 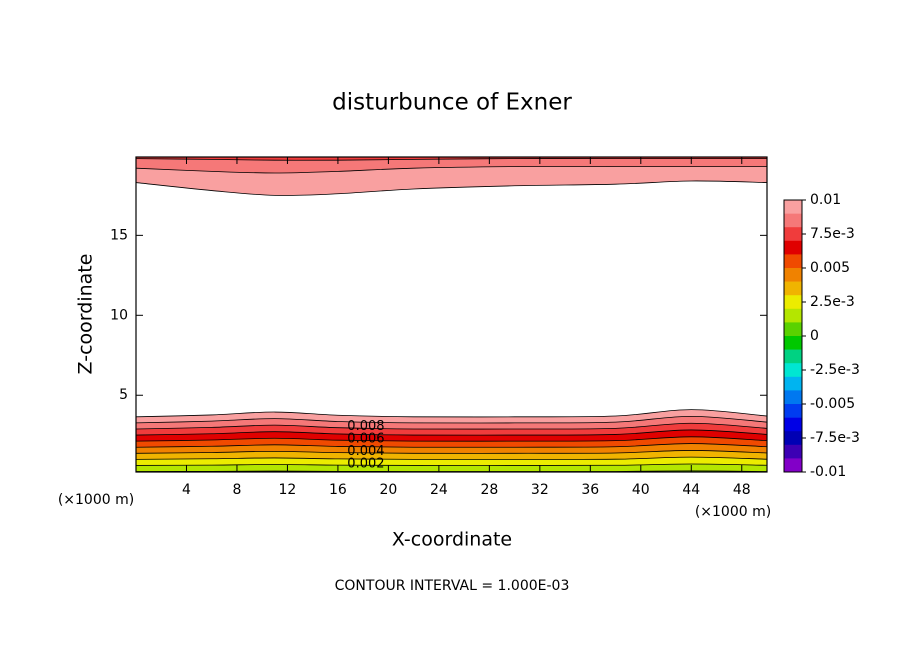 What do you see at coordinates (186, 490) in the screenshot?
I see `x-tick-label: 4` at bounding box center [186, 490].